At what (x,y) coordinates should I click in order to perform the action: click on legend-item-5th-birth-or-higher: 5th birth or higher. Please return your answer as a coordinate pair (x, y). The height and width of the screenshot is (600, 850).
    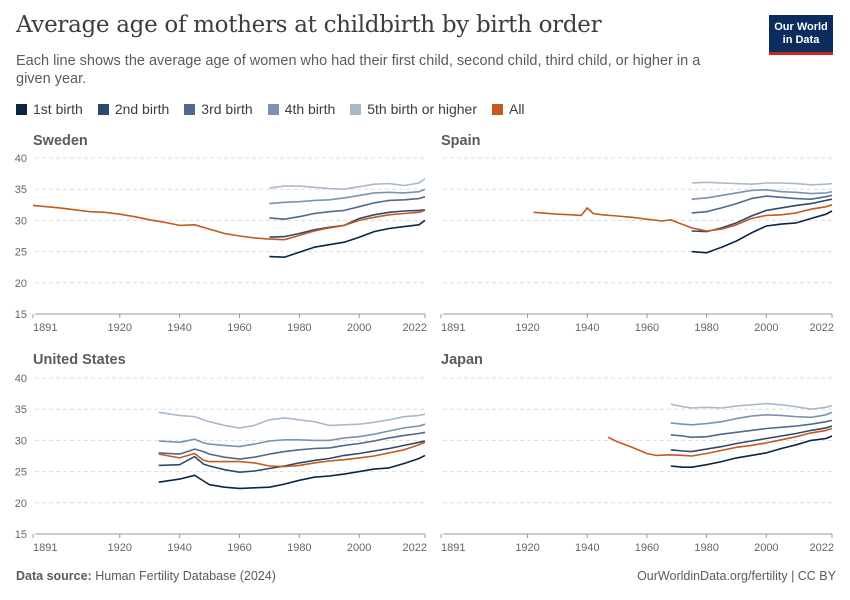
    Looking at the image, I should click on (413, 109).